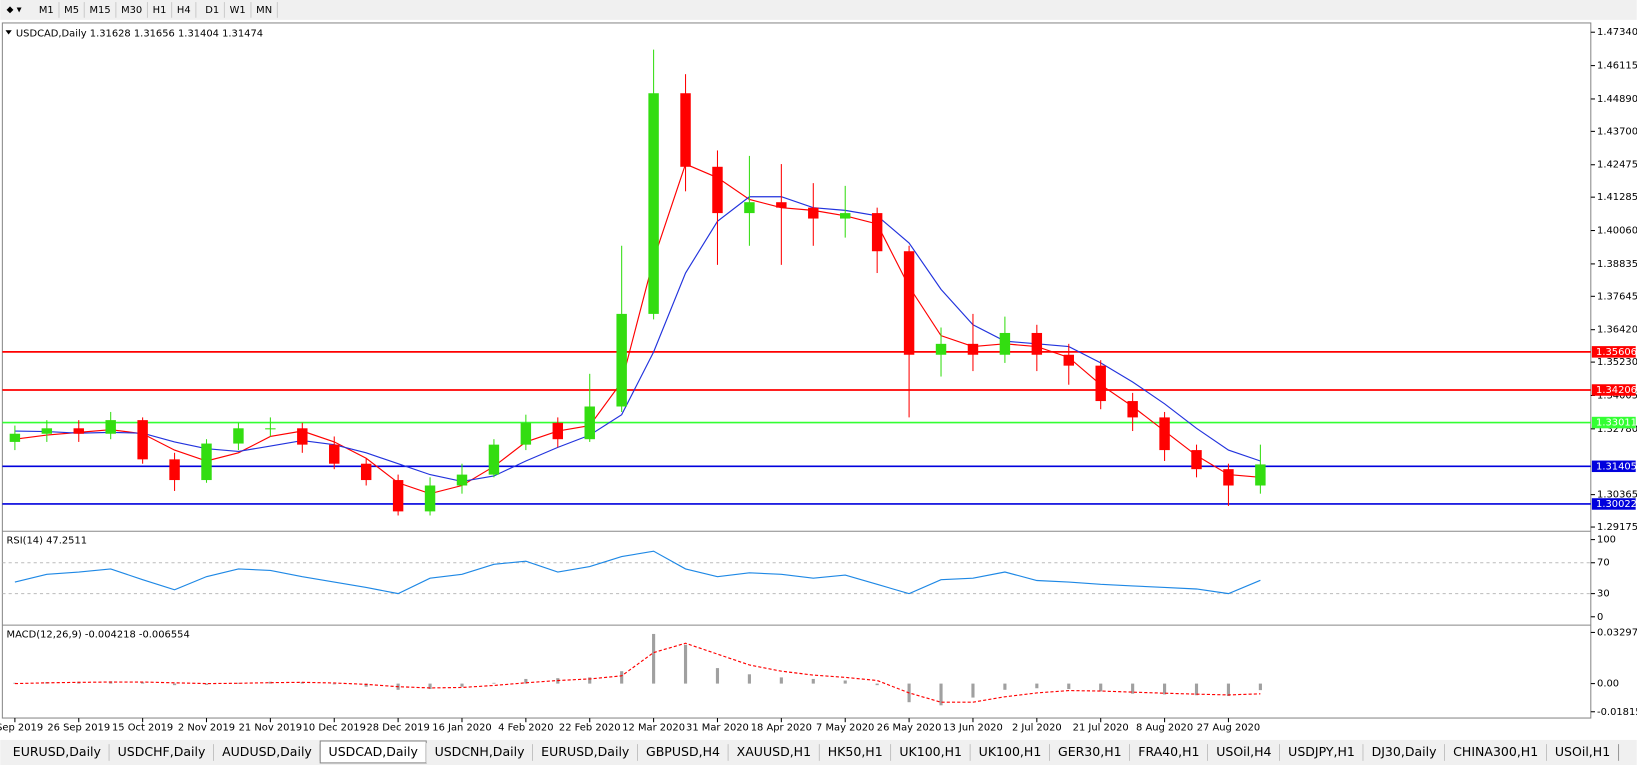 This screenshot has width=1637, height=765. What do you see at coordinates (818, 10) in the screenshot?
I see `toolbar` at bounding box center [818, 10].